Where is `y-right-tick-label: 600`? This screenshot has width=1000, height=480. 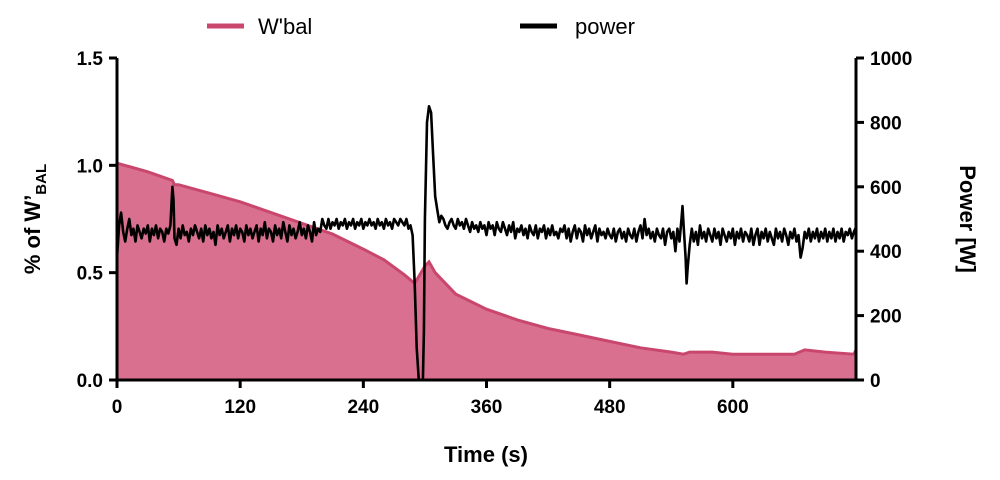 y-right-tick-label: 600 is located at coordinates (886, 188).